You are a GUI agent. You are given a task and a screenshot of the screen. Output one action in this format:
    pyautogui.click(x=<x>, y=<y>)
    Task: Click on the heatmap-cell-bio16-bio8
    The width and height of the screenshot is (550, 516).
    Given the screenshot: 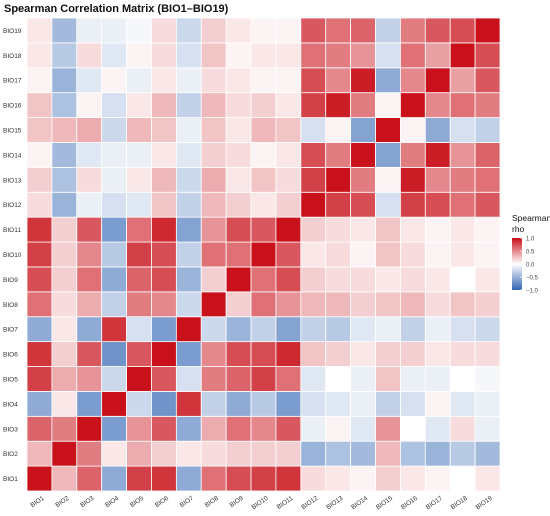 What is the action you would take?
    pyautogui.click(x=213, y=105)
    